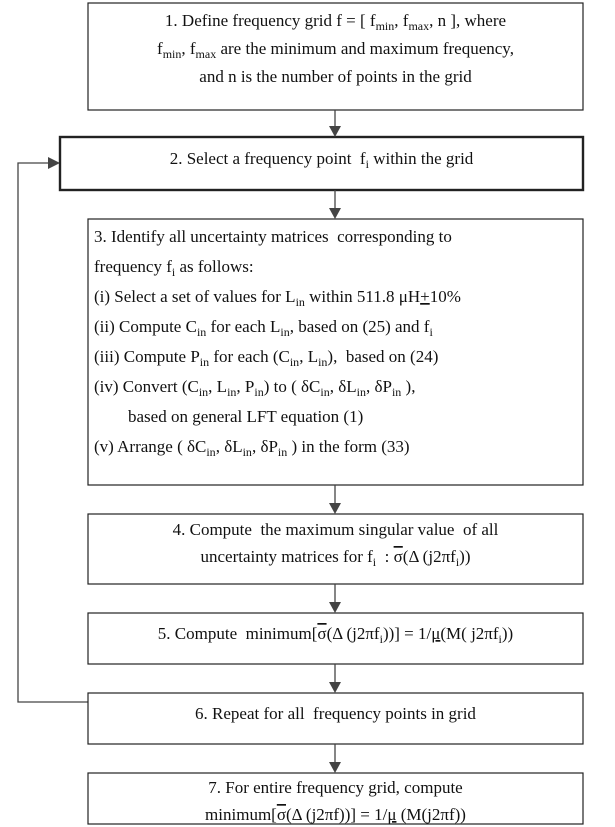 Image resolution: width=615 pixels, height=827 pixels. What do you see at coordinates (430, 814) in the screenshot?
I see `text-run: (M(j2πf))` at bounding box center [430, 814].